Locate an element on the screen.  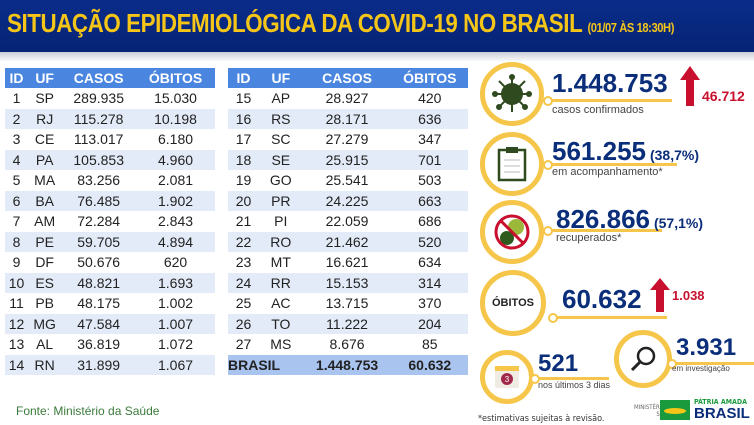
table-cell: 2.843 is located at coordinates (176, 221).